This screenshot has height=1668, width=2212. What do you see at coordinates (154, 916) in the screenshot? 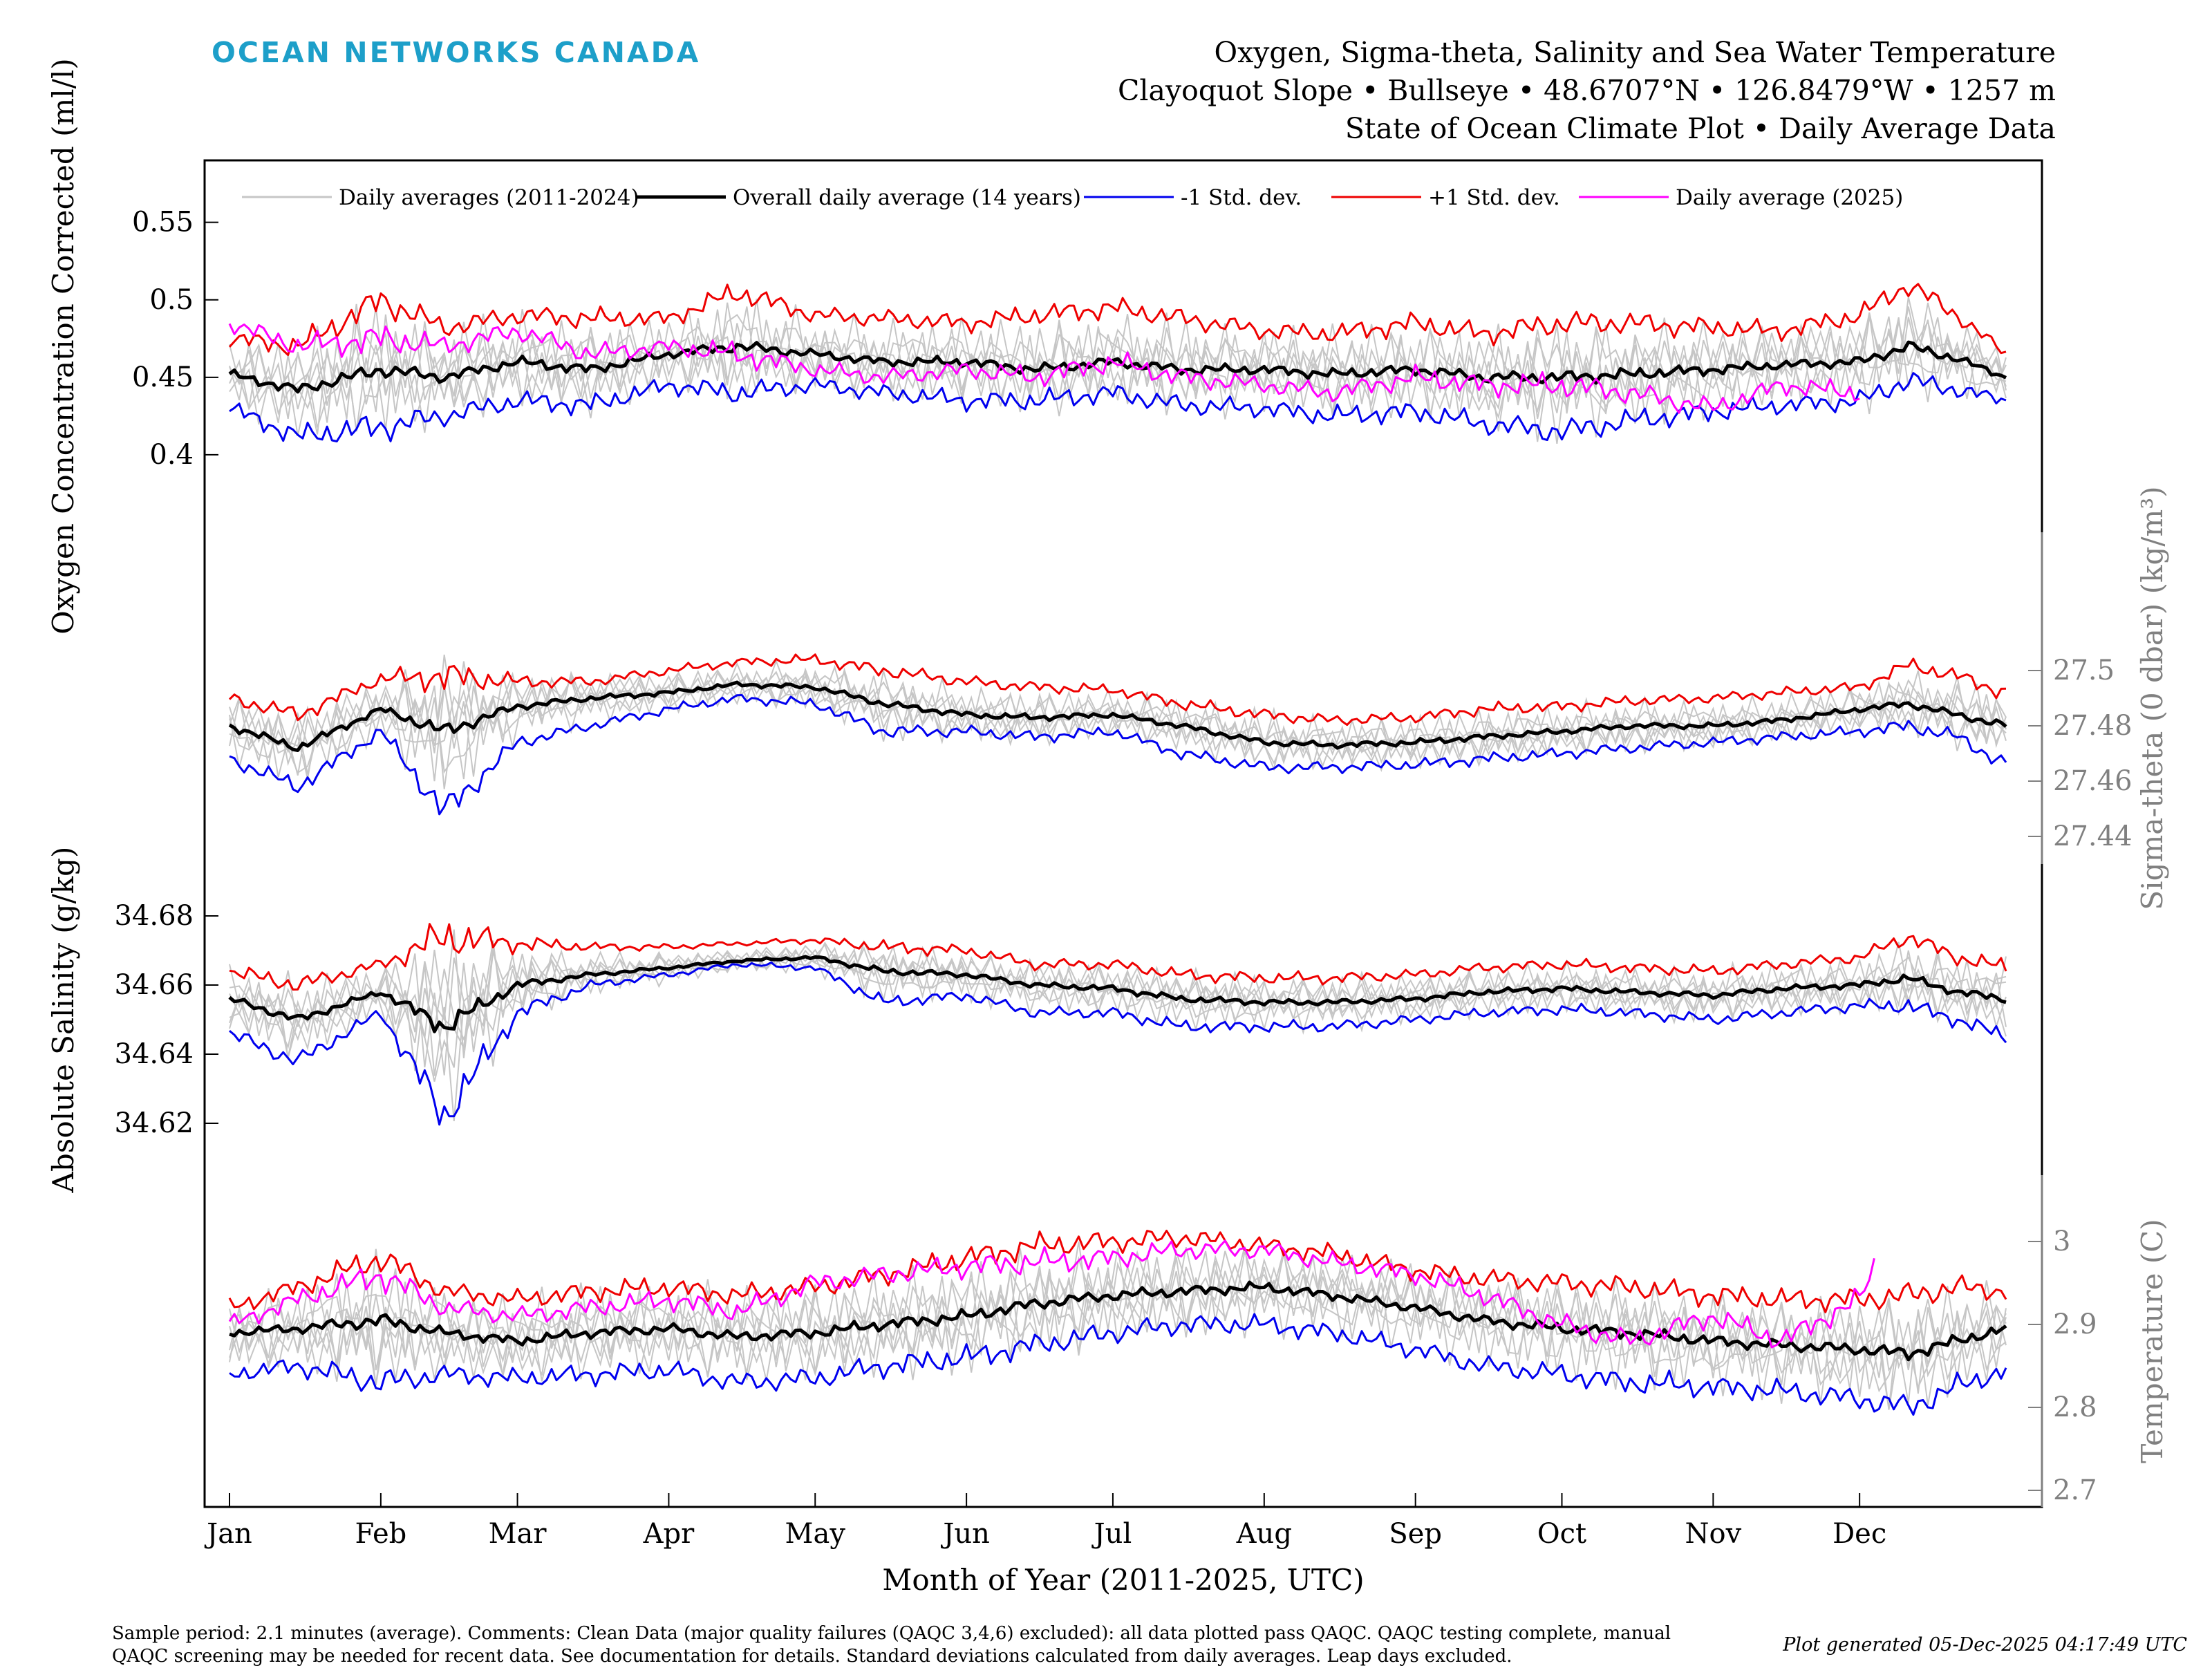
I see `salinity-y-tick-label: 34.68` at bounding box center [154, 916].